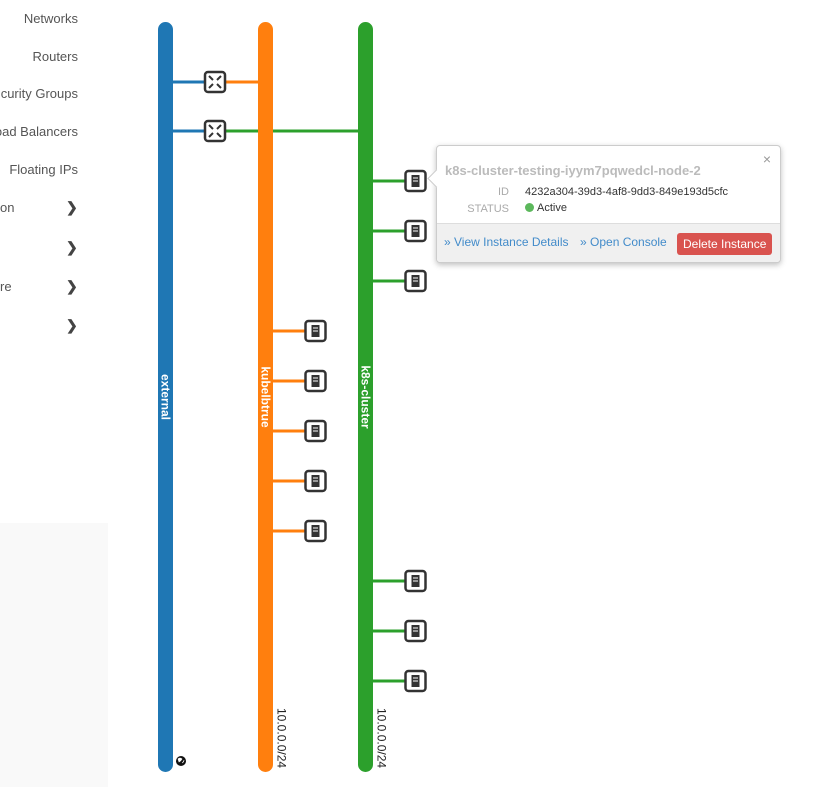 The height and width of the screenshot is (787, 820). I want to click on nav-section-3: re, so click(6, 286).